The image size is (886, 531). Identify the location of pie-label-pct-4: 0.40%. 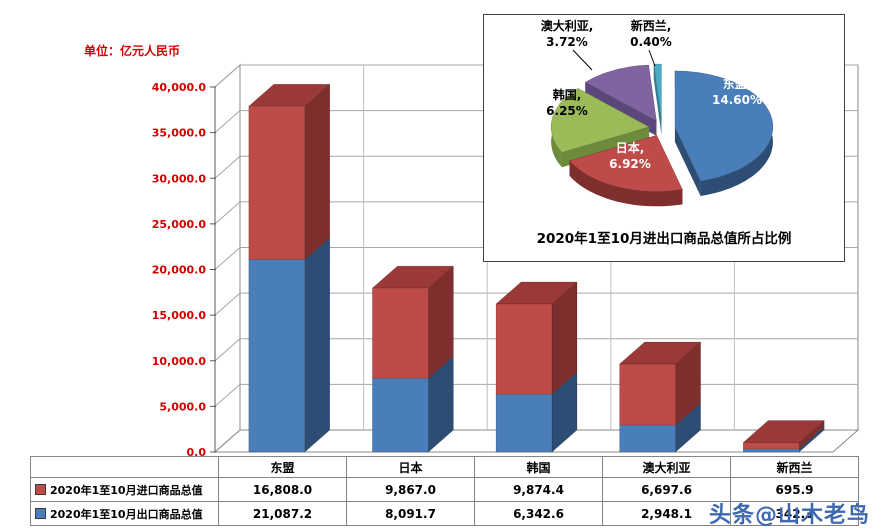
(651, 42).